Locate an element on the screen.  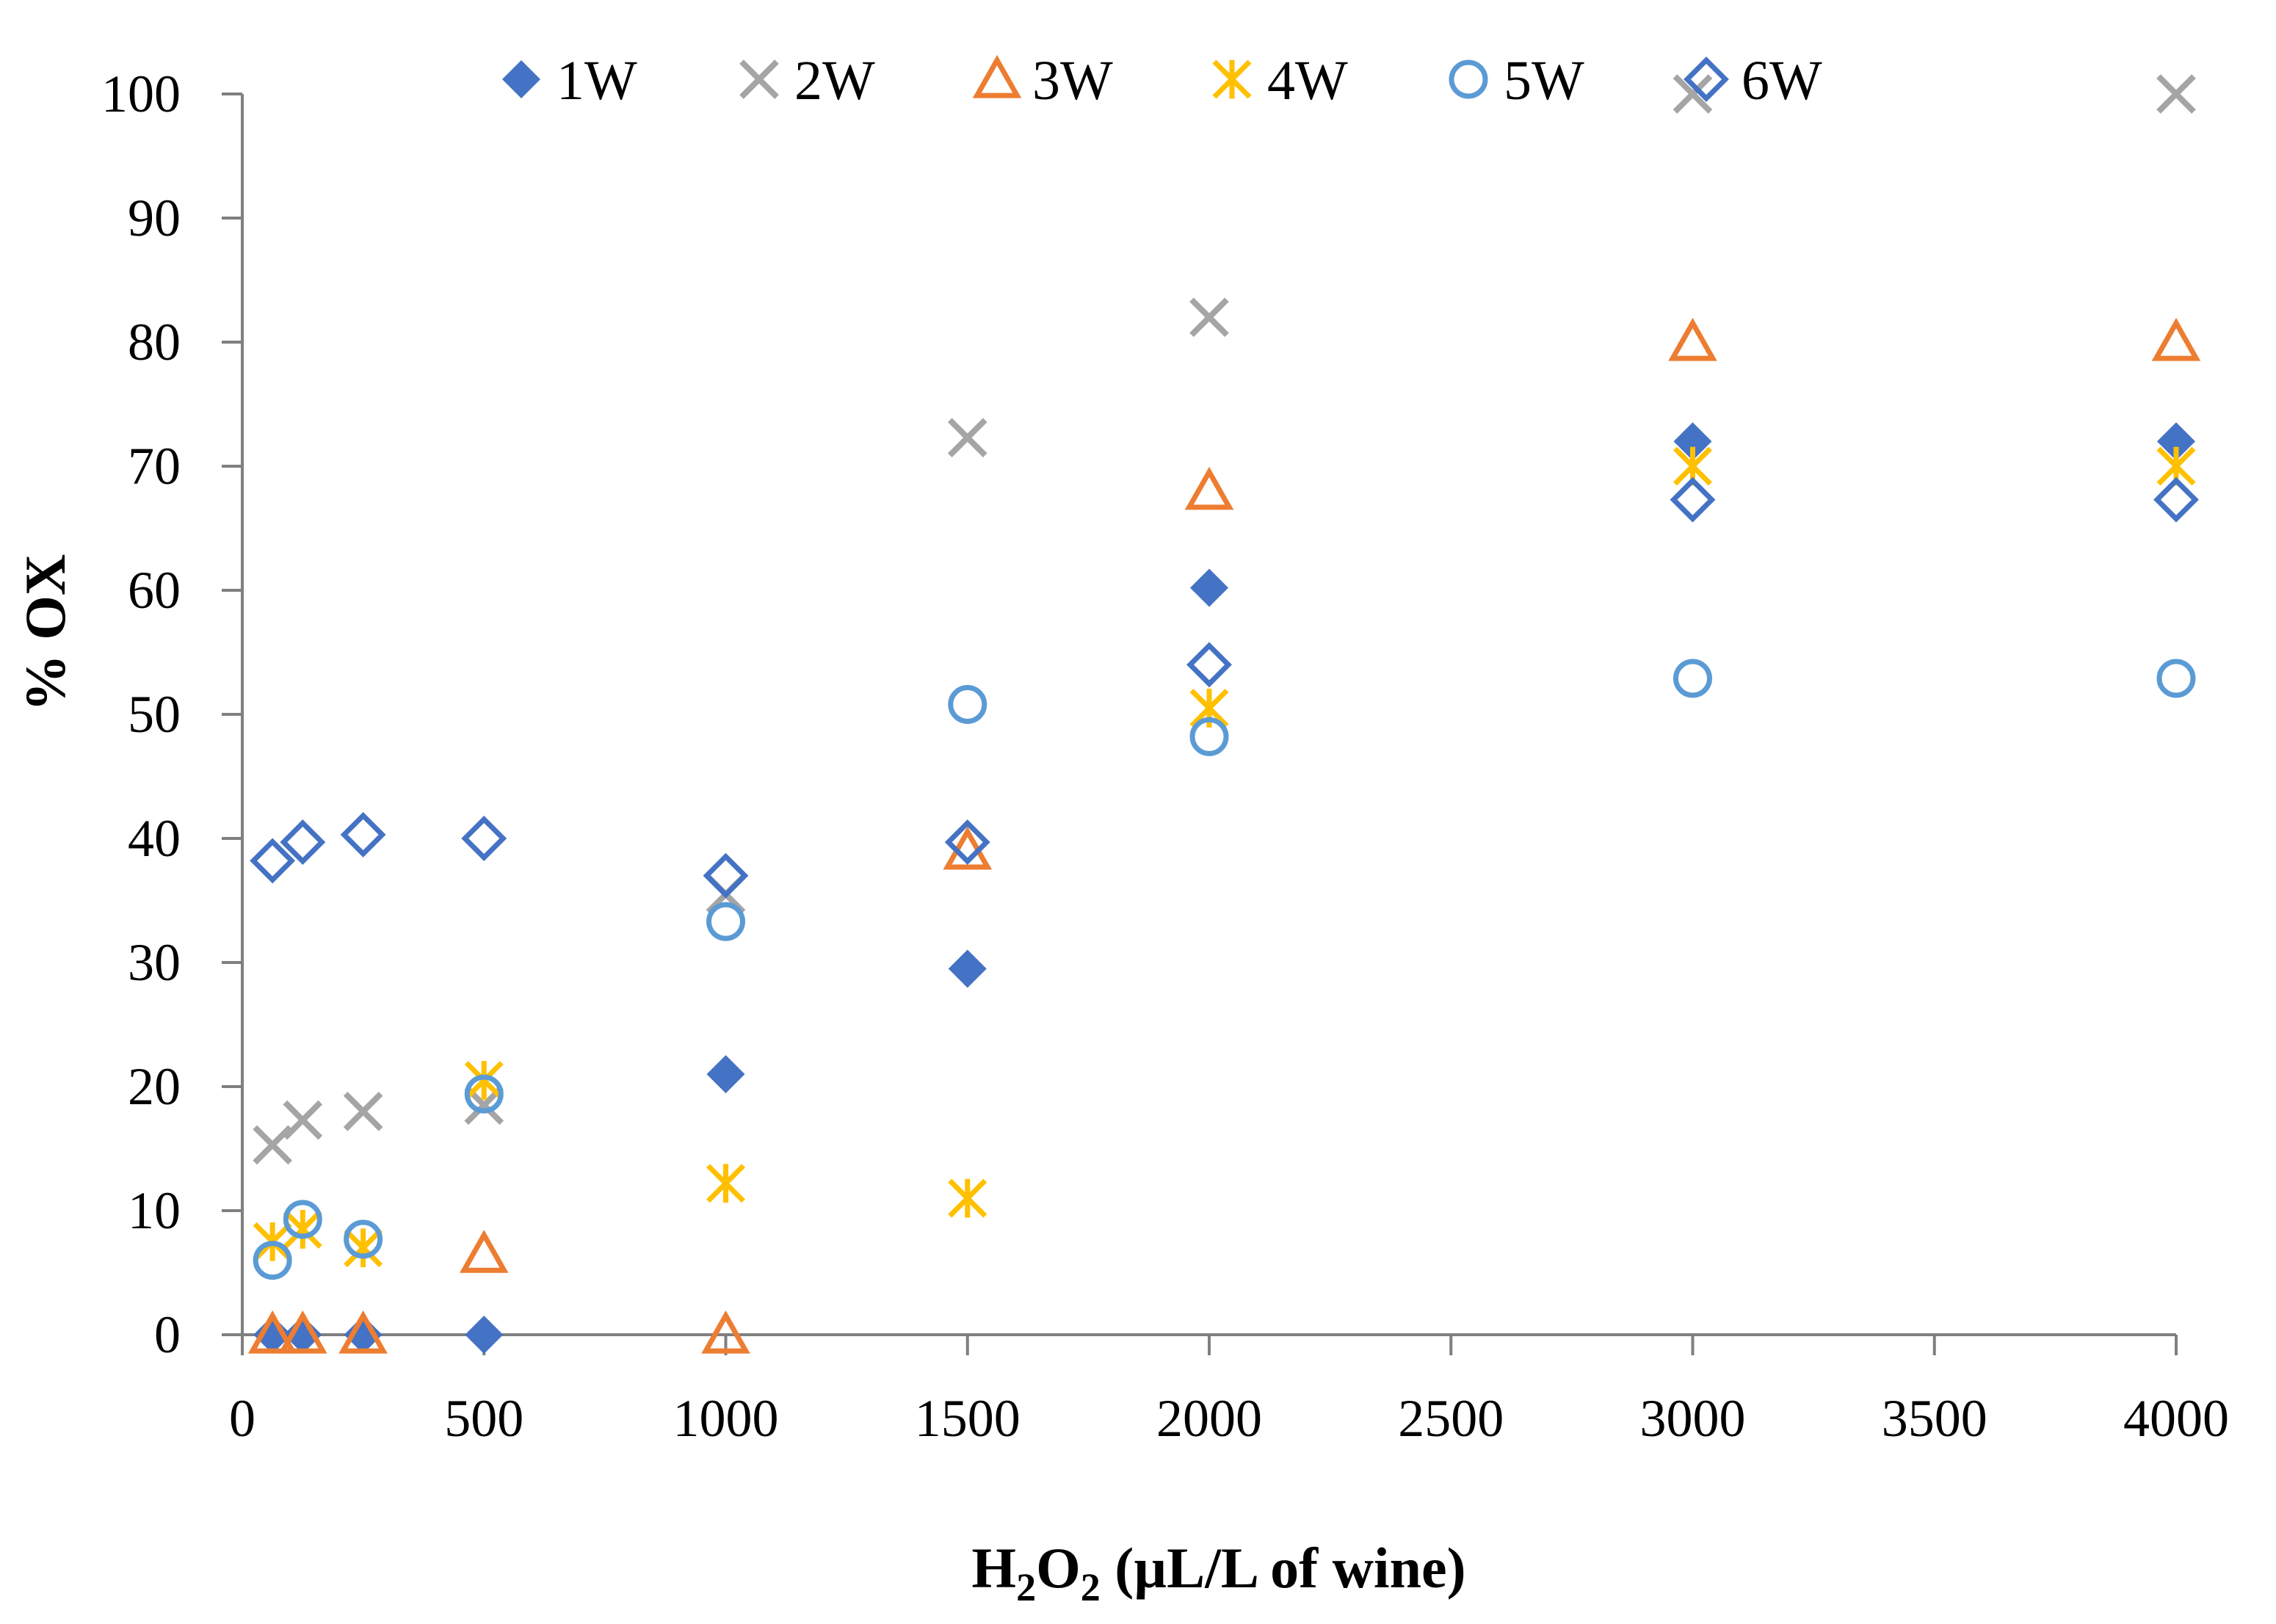
y-tick-label: 60 is located at coordinates (155, 590).